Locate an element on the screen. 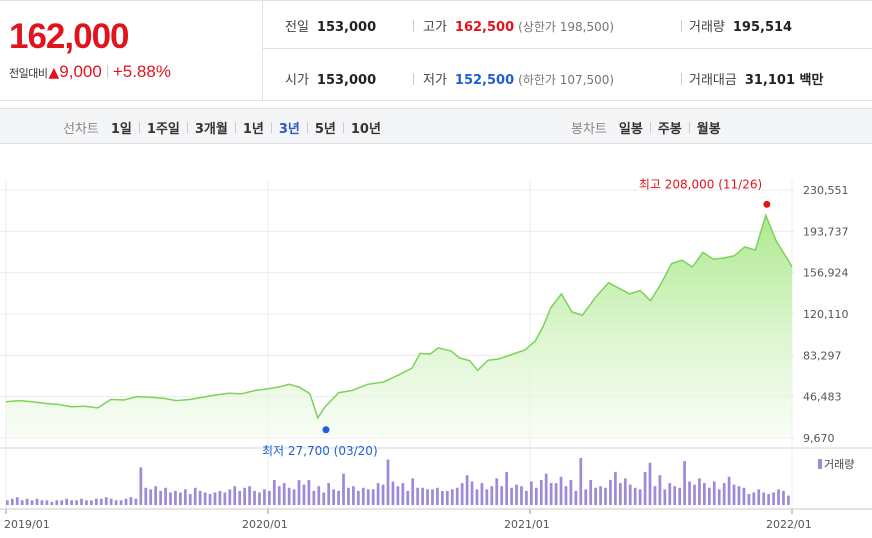 This screenshot has width=872, height=538. high-price: 고가 162,500 (상한가 198,500) is located at coordinates (518, 25).